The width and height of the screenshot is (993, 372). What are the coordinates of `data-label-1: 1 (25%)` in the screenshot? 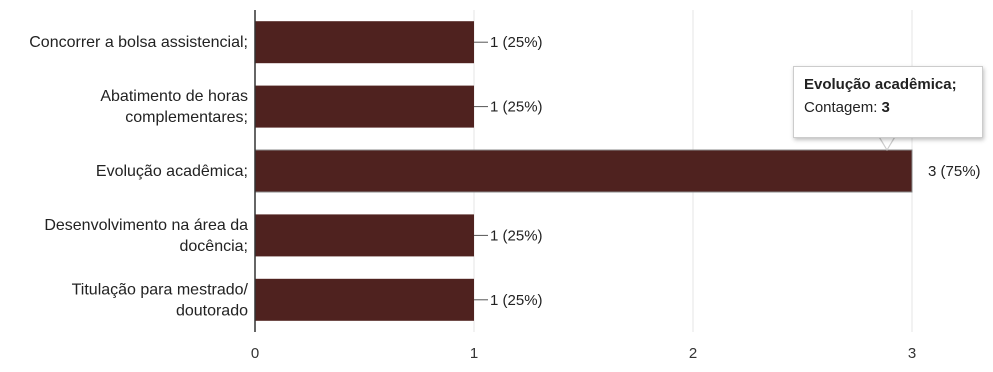 It's located at (516, 107).